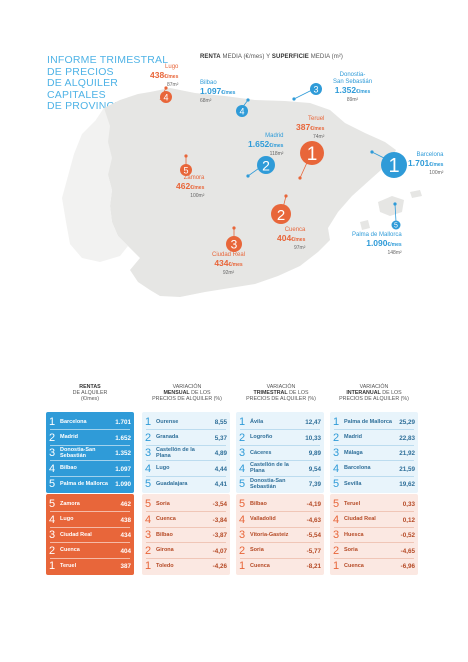 This screenshot has height=662, width=468. Describe the element at coordinates (314, 453) in the screenshot. I see `row-value: 9,89` at that location.